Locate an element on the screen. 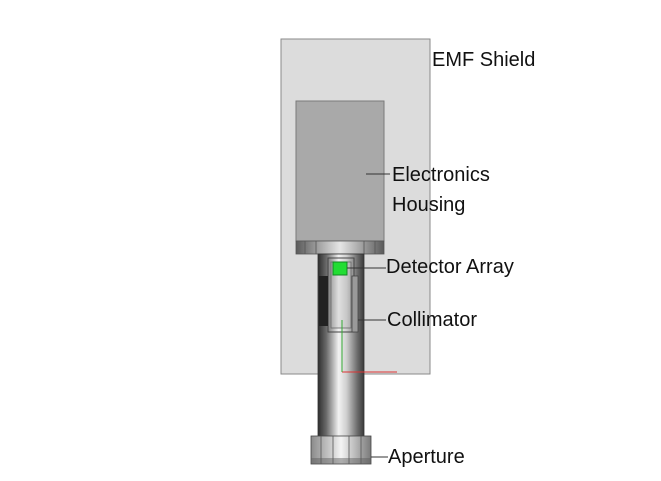 This screenshot has height=481, width=661. coordinate-axes is located at coordinates (369, 346).